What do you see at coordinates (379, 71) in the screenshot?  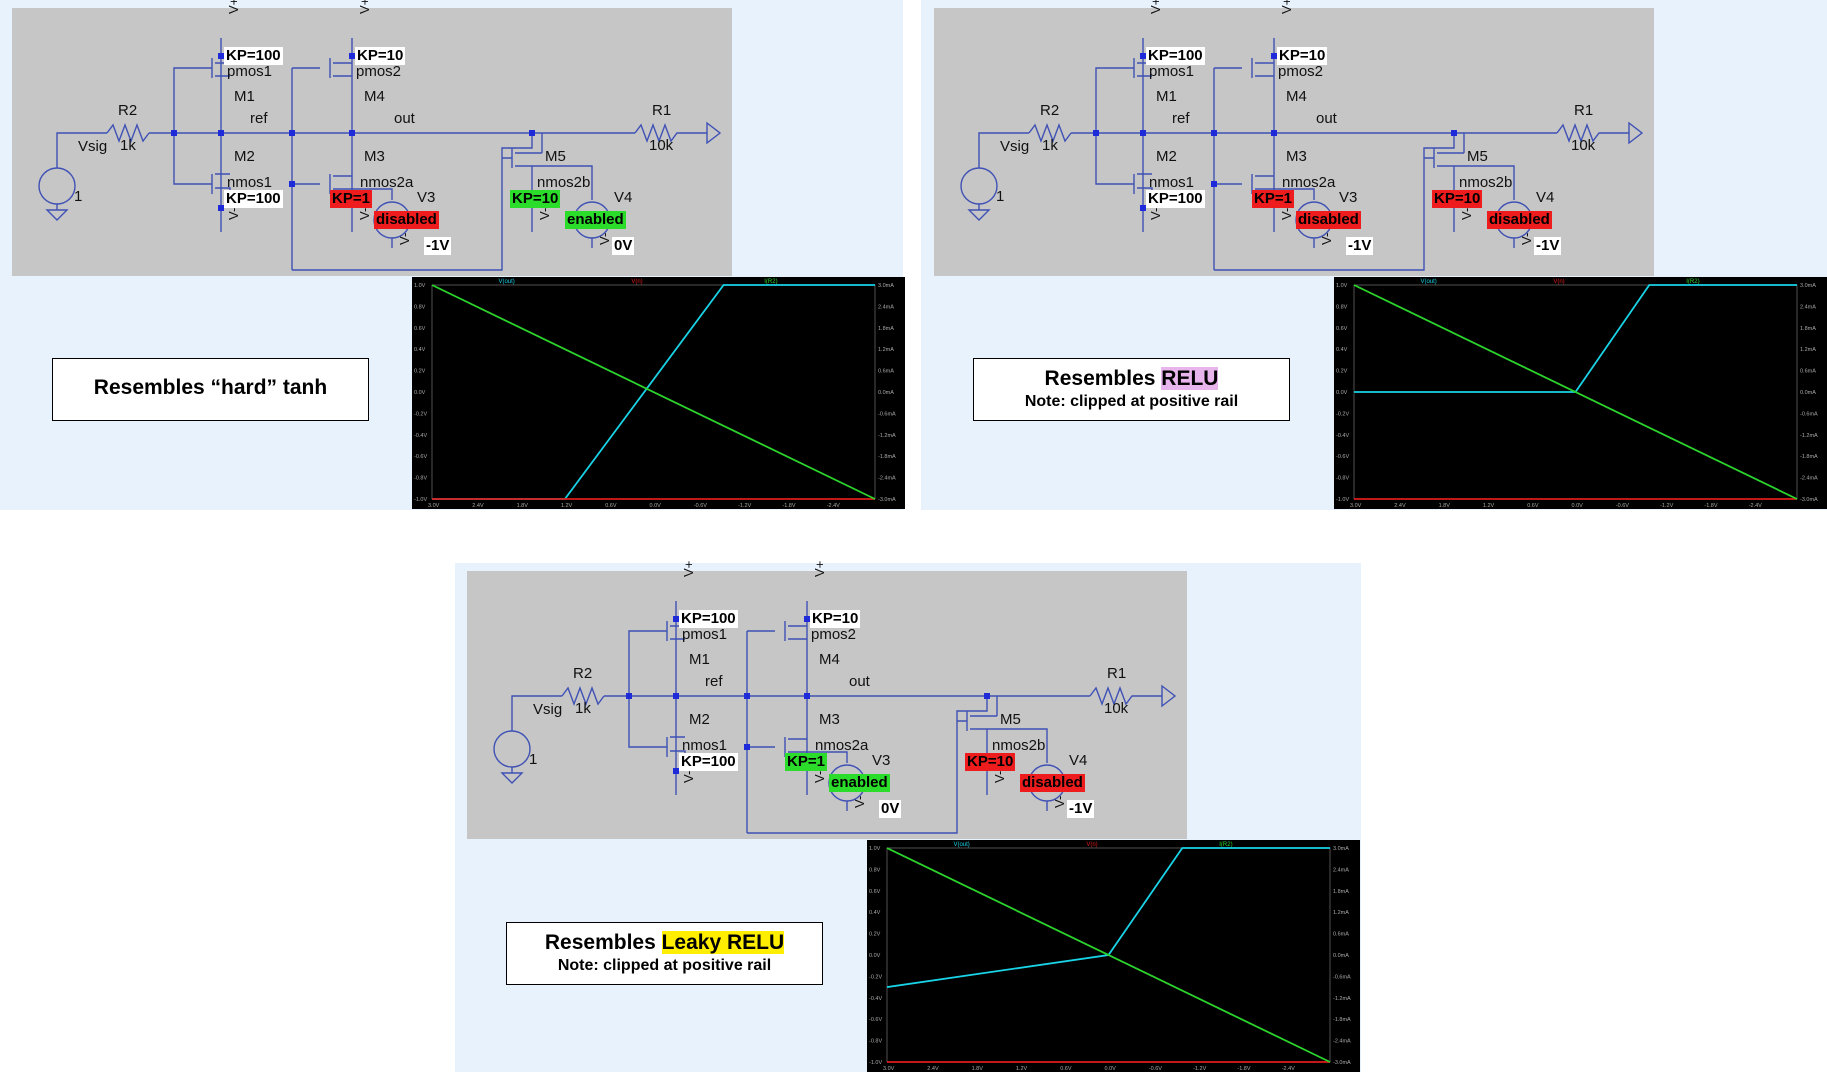 I see `m4-model-label: pmos2` at bounding box center [379, 71].